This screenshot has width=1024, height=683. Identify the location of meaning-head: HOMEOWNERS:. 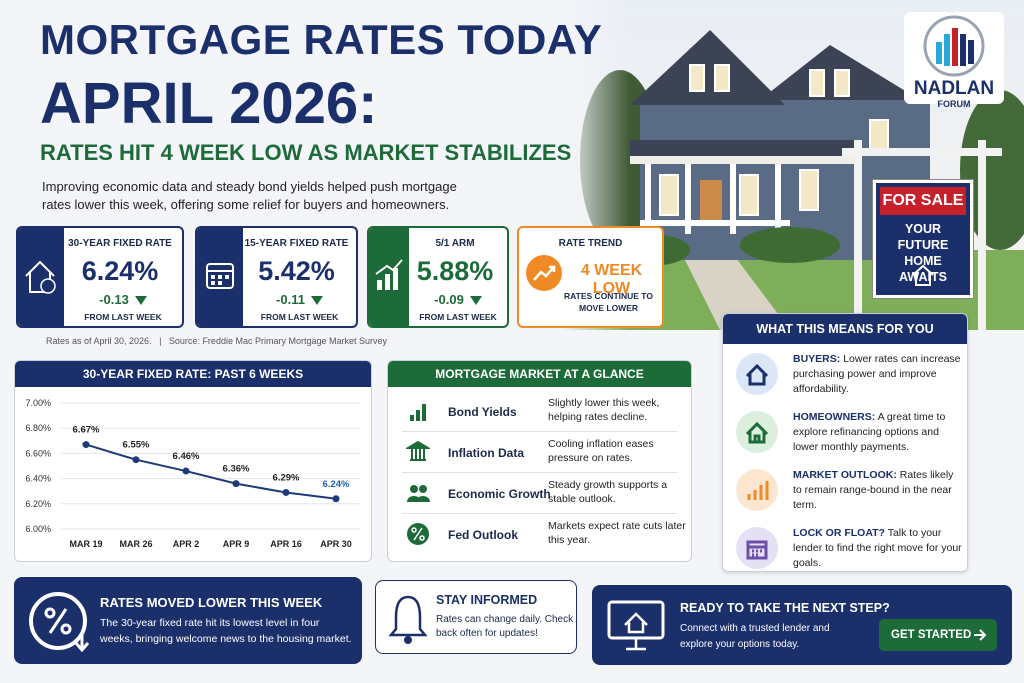
(834, 417).